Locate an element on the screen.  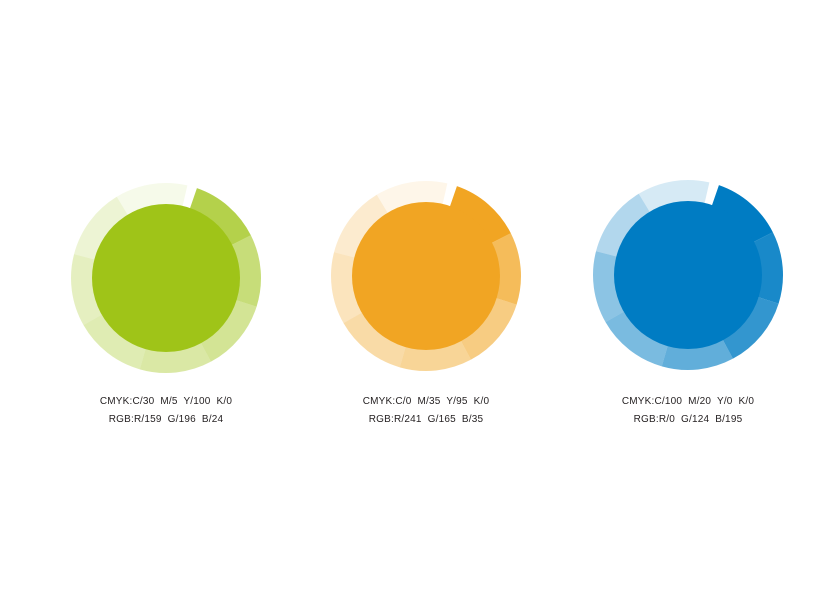
blue-rgb-value: RGB:R/0 G/124 B/195 is located at coordinates (688, 419).